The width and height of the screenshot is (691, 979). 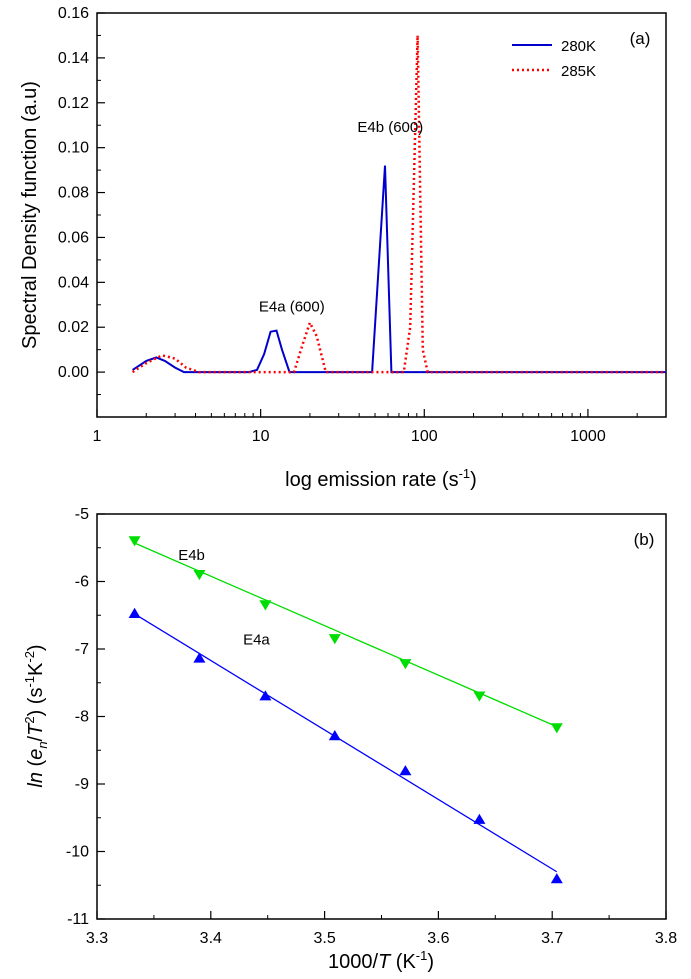 What do you see at coordinates (640, 38) in the screenshot?
I see `panel-a-label: (a)` at bounding box center [640, 38].